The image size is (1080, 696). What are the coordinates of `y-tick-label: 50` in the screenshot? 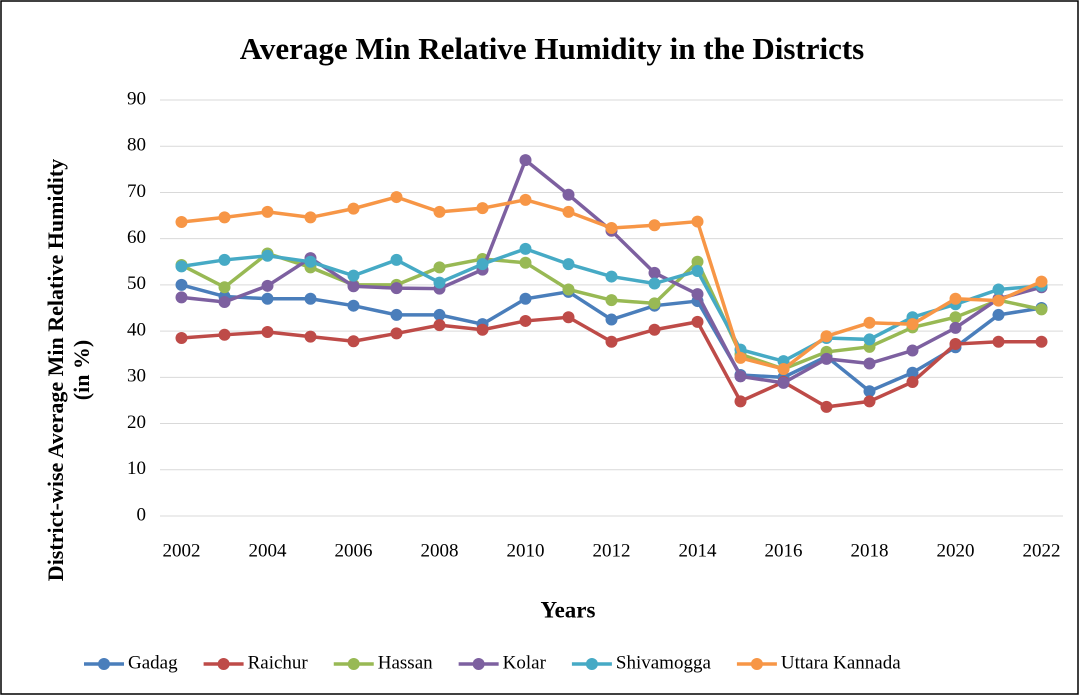 It's located at (136, 283).